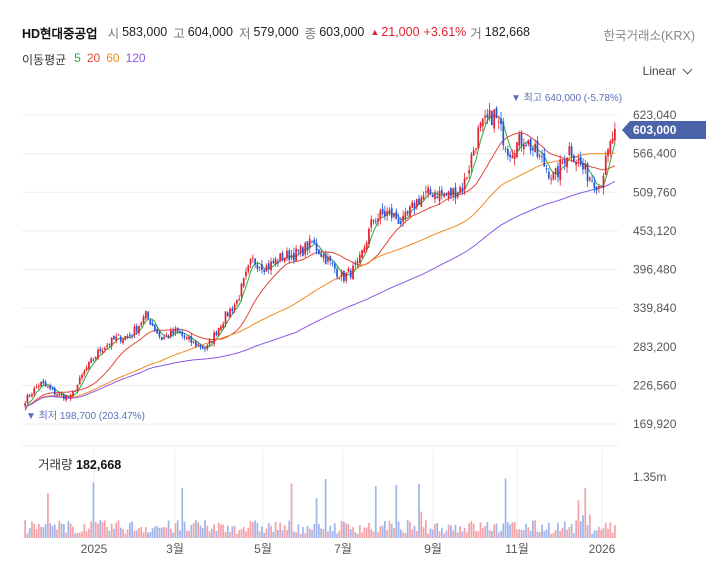 Image resolution: width=715 pixels, height=584 pixels. Describe the element at coordinates (135, 58) in the screenshot. I see `ma-120: 120` at that location.